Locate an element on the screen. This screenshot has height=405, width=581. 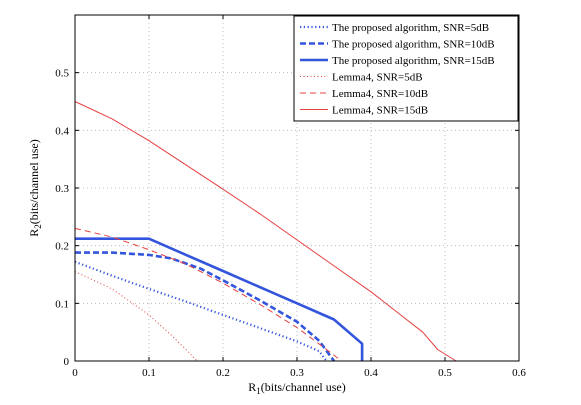
y-axis-label-subscript: 2 is located at coordinates (38, 226).